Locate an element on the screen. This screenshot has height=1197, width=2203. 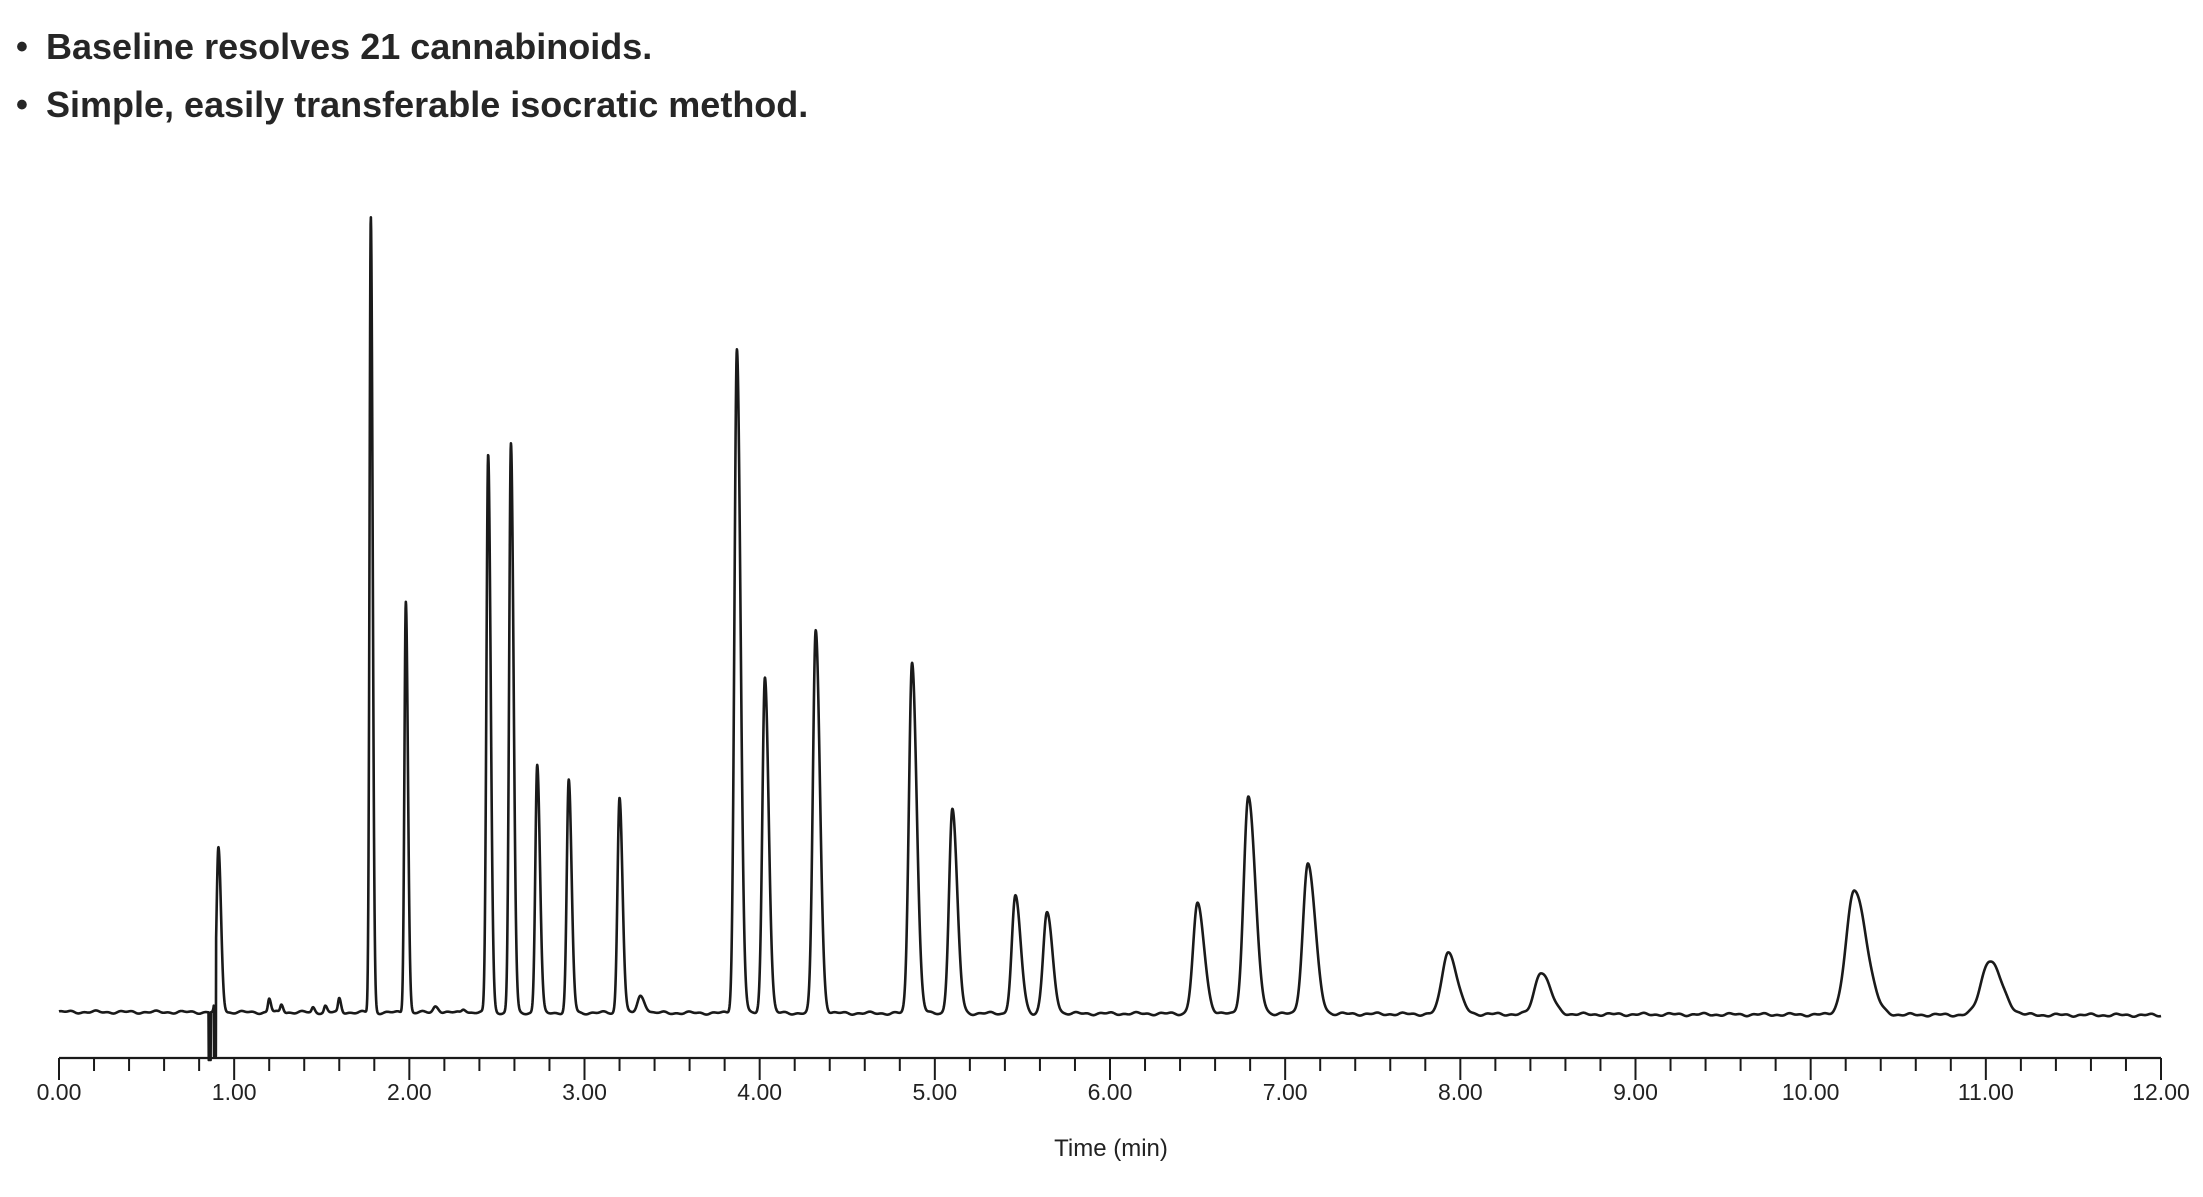
x-tick-label: 4.00 is located at coordinates (759, 1092).